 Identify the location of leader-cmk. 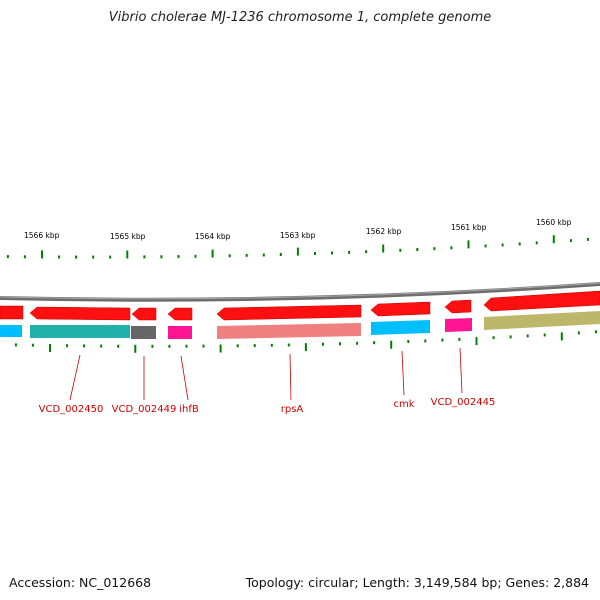
(403, 373).